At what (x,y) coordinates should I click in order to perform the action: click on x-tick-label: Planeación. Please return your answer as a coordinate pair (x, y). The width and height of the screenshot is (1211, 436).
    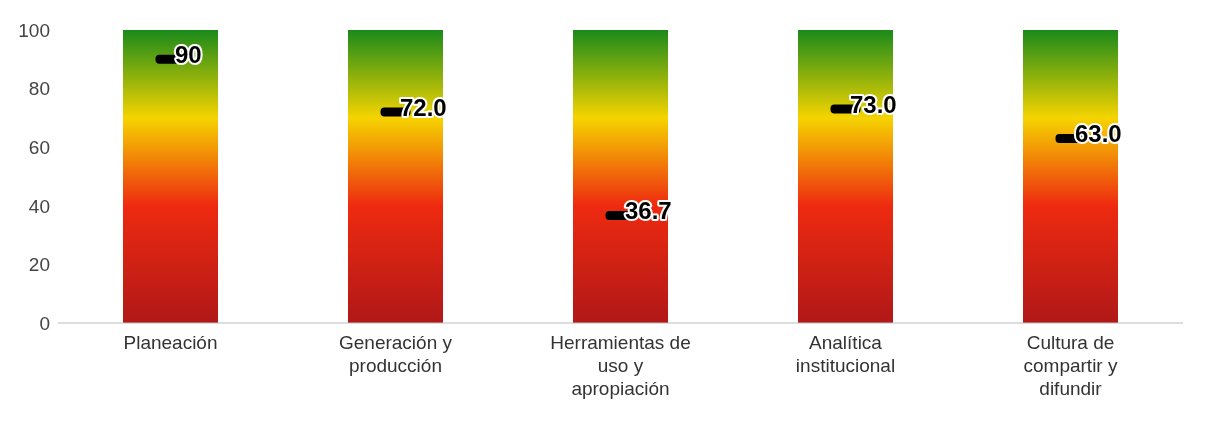
    Looking at the image, I should click on (170, 342).